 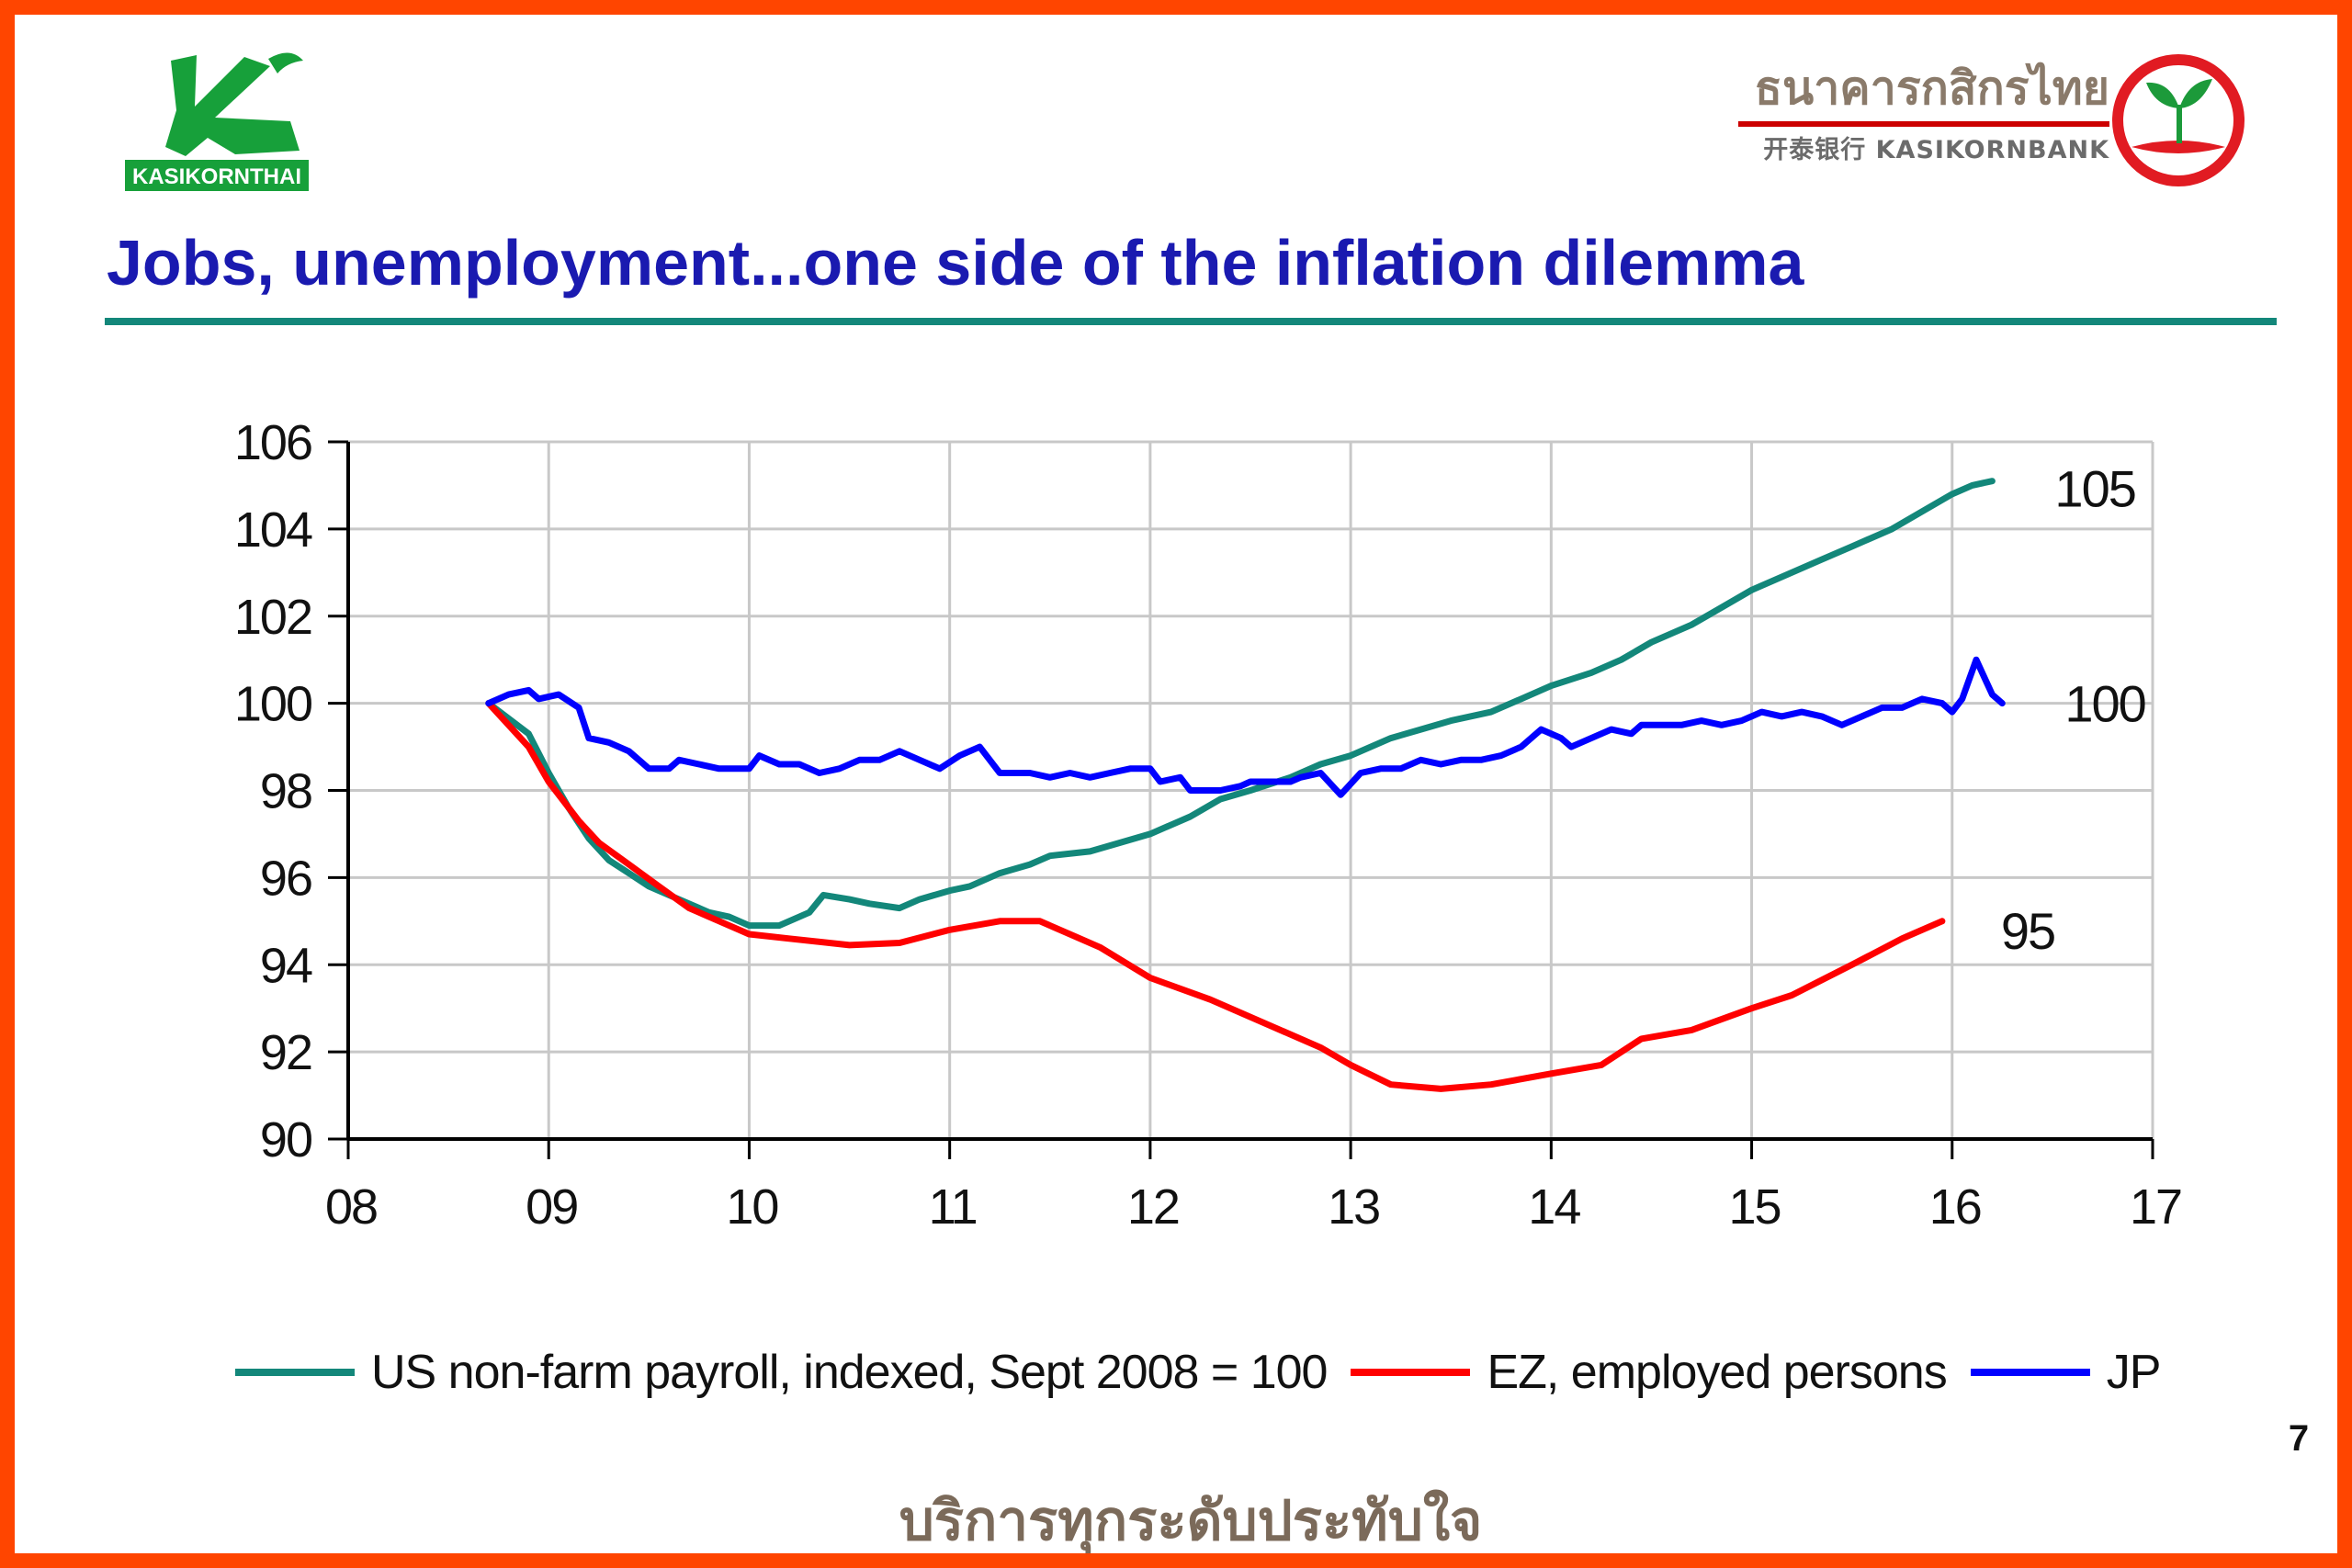 I want to click on x-tick-label-12: 12, so click(x=1153, y=1207).